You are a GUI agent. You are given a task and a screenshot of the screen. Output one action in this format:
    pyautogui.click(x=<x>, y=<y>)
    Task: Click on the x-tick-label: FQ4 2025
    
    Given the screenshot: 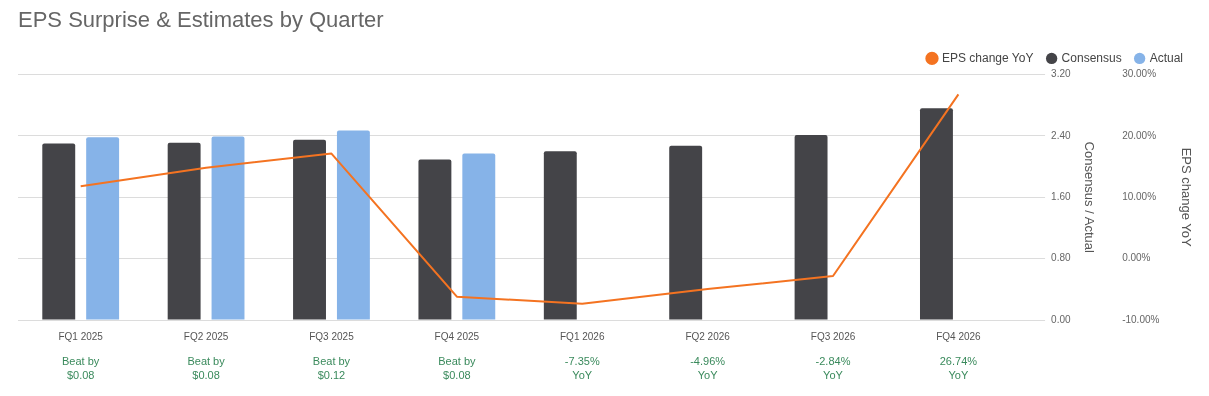 What is the action you would take?
    pyautogui.click(x=457, y=336)
    